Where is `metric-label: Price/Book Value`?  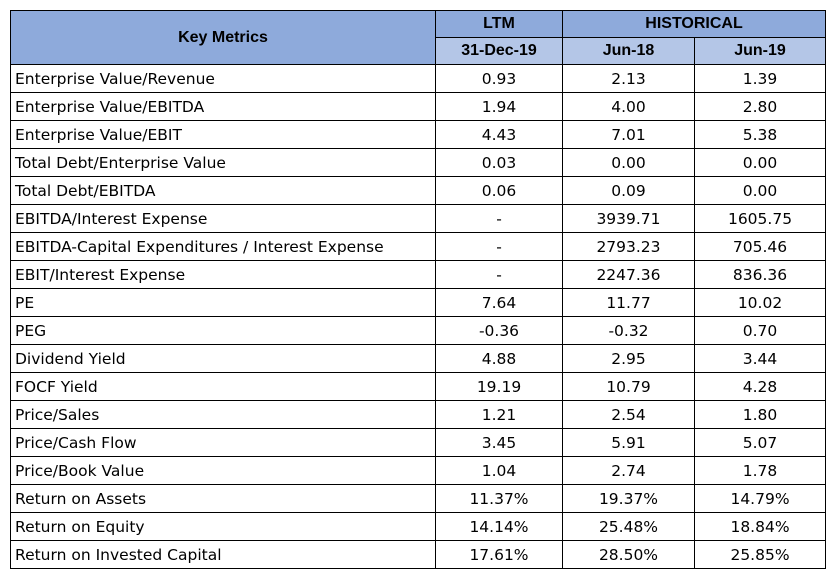 metric-label: Price/Book Value is located at coordinates (223, 470).